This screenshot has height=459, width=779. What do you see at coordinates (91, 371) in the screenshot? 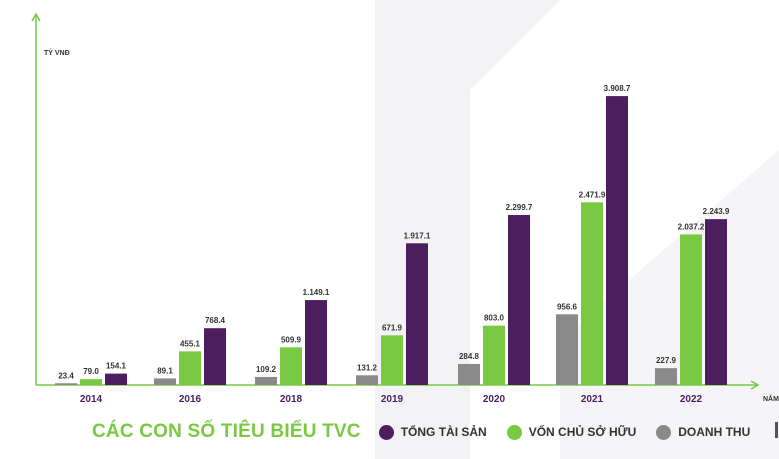
I see `data-label-2014-1: 79.0` at bounding box center [91, 371].